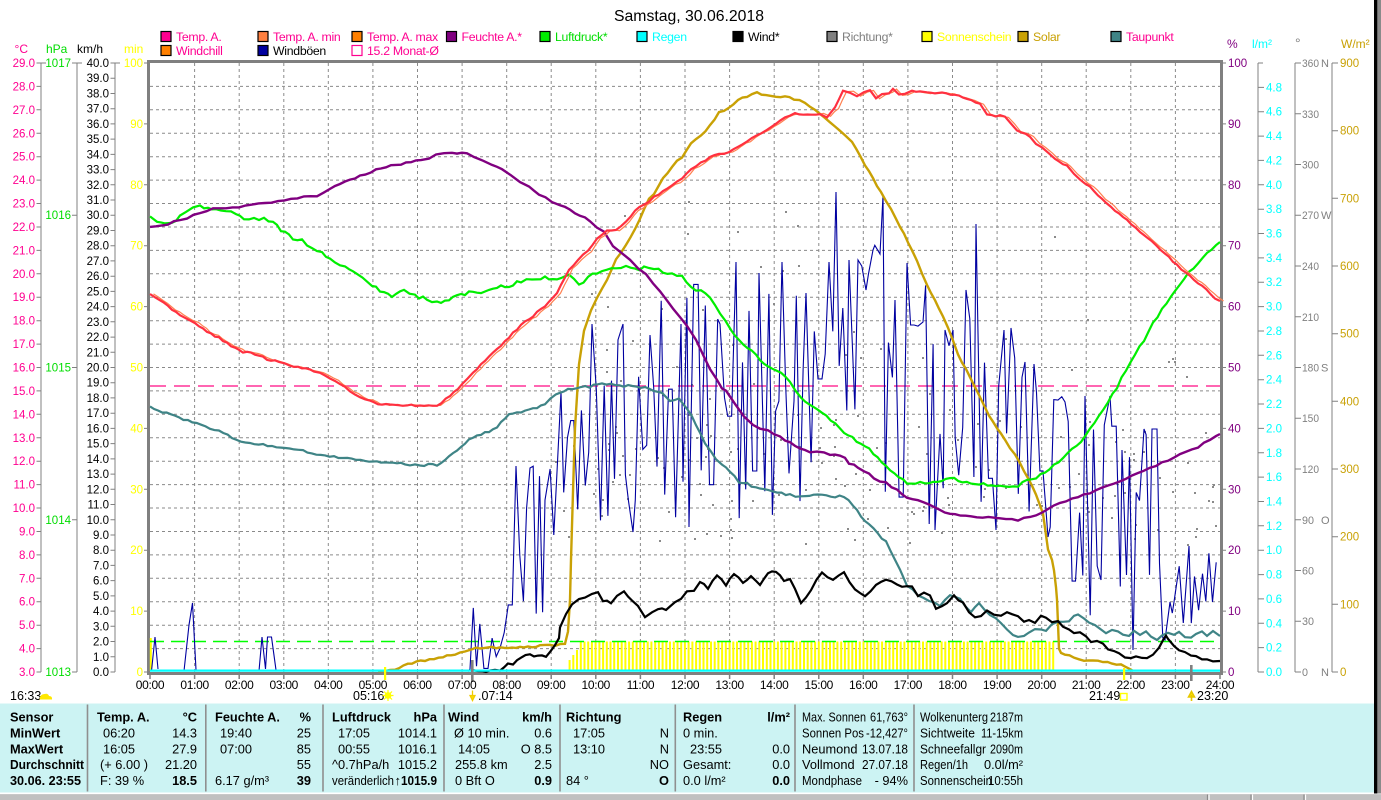  What do you see at coordinates (426, 717) in the screenshot?
I see `svg-text: hPa` at bounding box center [426, 717].